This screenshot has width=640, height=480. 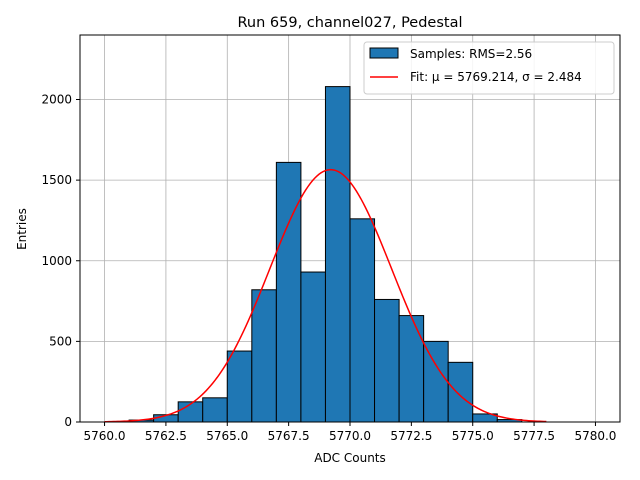 What do you see at coordinates (534, 436) in the screenshot?
I see `x-tick-label: 5777.5` at bounding box center [534, 436].